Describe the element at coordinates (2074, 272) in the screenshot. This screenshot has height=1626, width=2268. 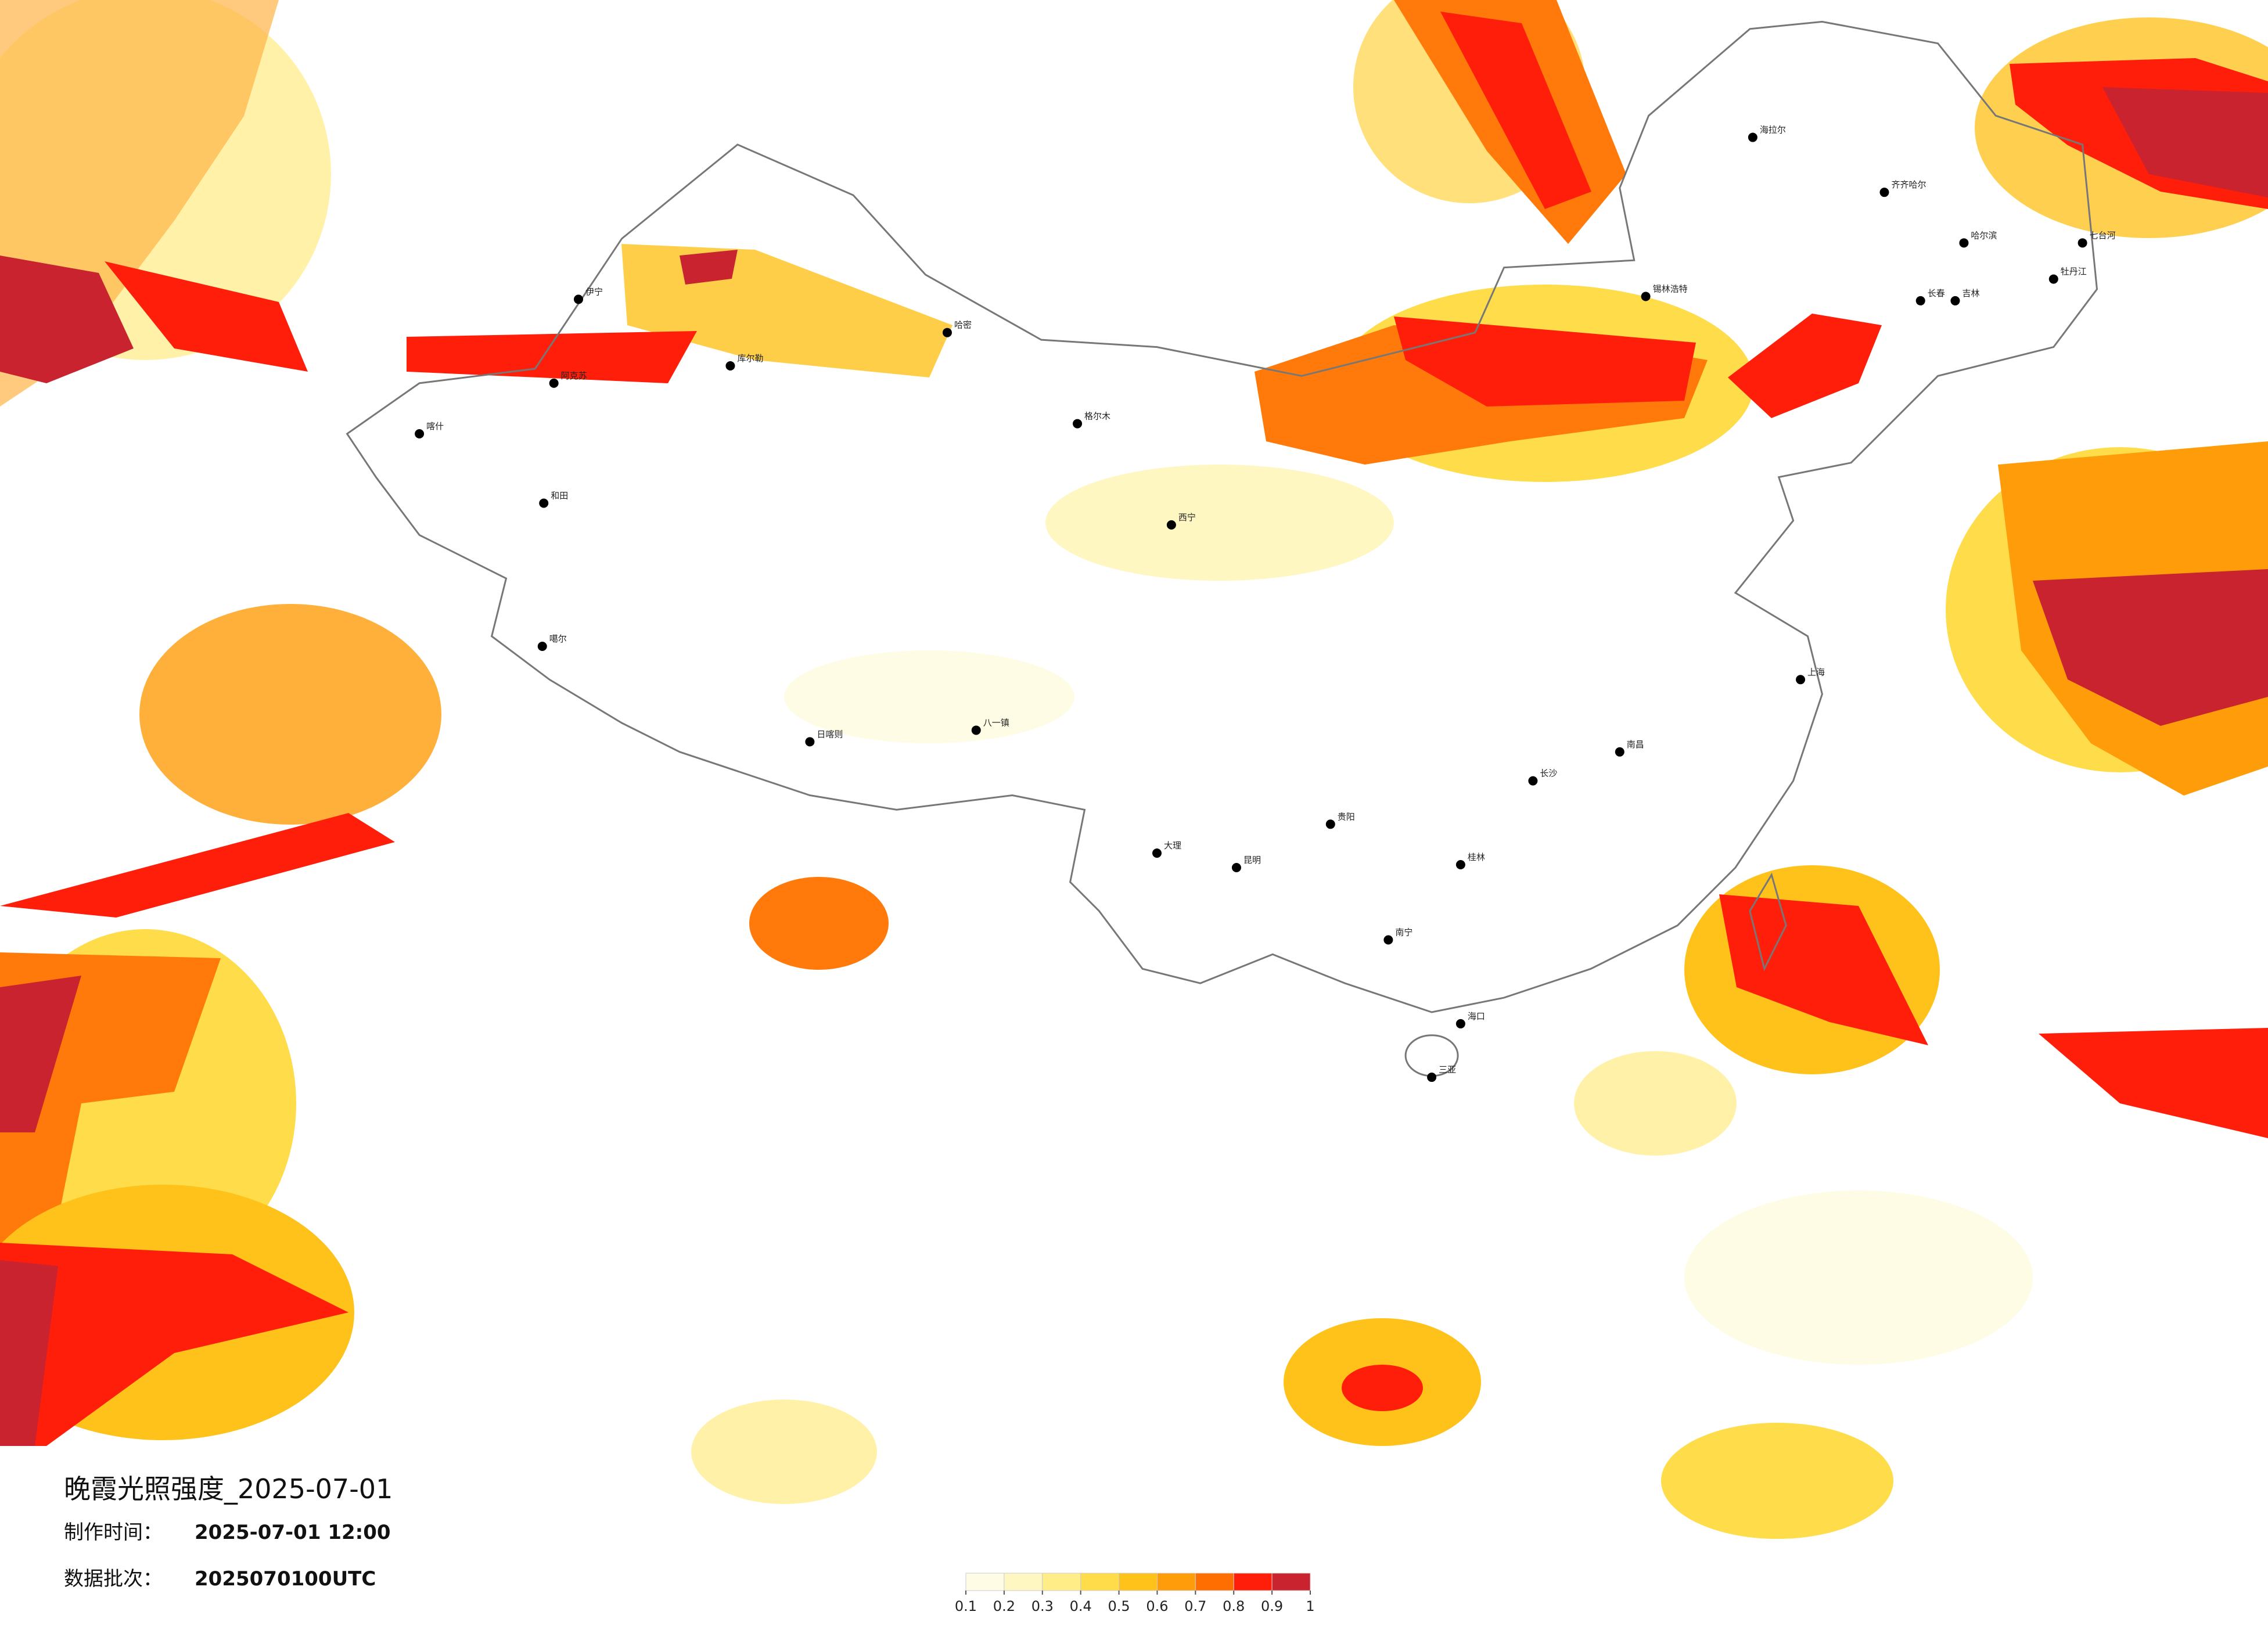
I see `city-label: 牡丹江` at that location.